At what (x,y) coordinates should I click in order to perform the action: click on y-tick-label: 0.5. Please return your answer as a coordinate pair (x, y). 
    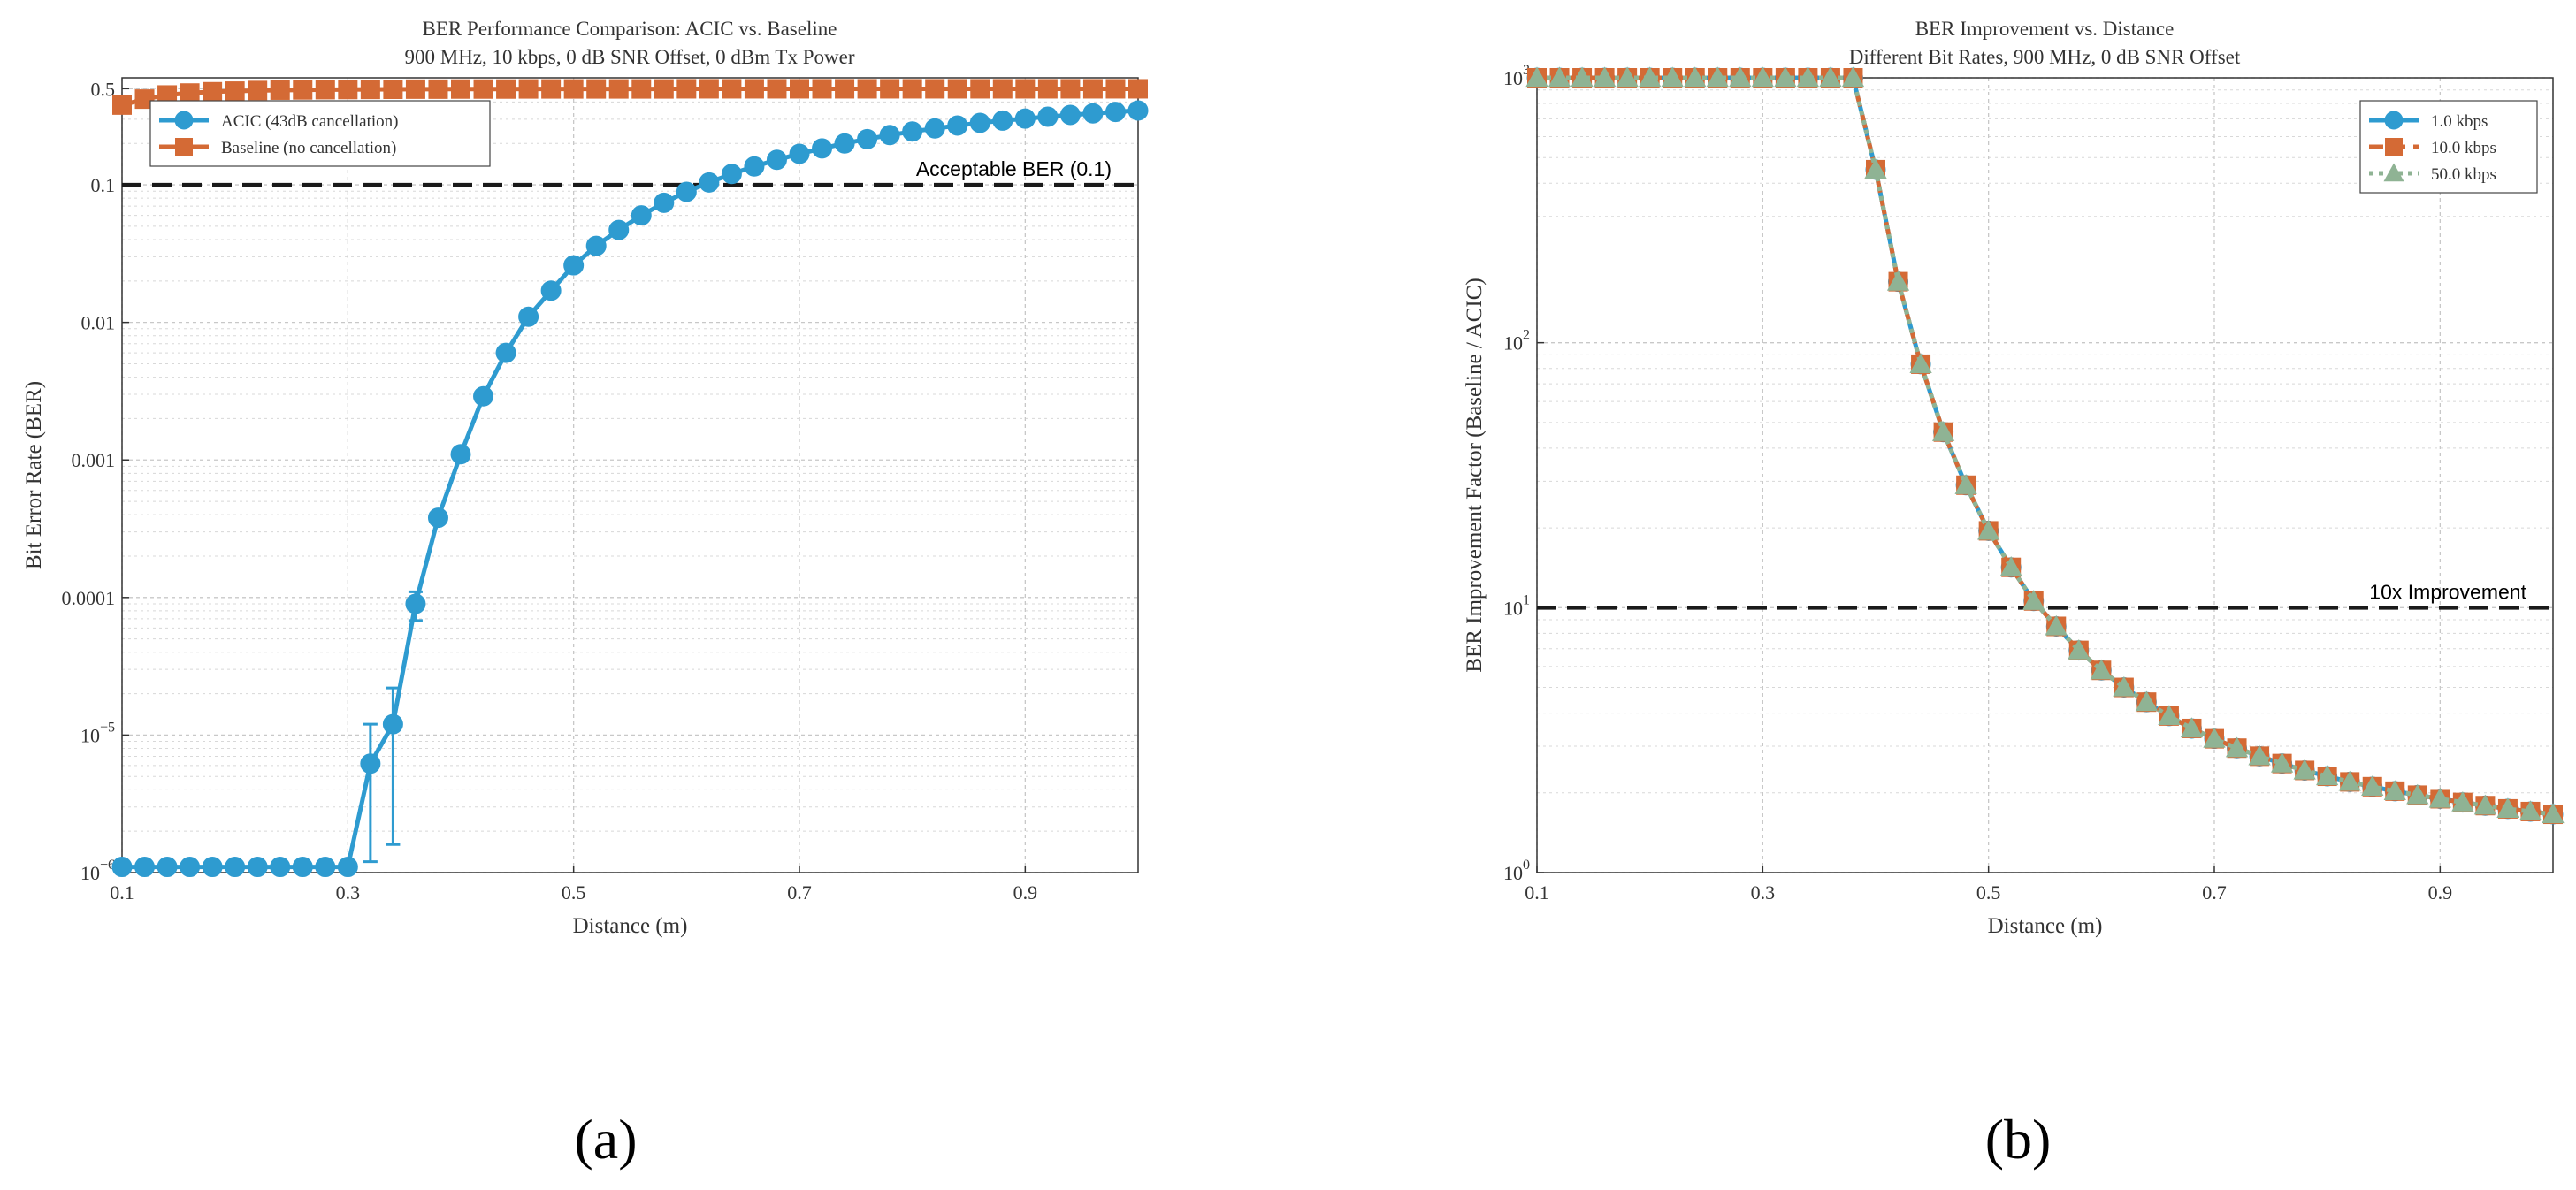
    Looking at the image, I should click on (103, 89).